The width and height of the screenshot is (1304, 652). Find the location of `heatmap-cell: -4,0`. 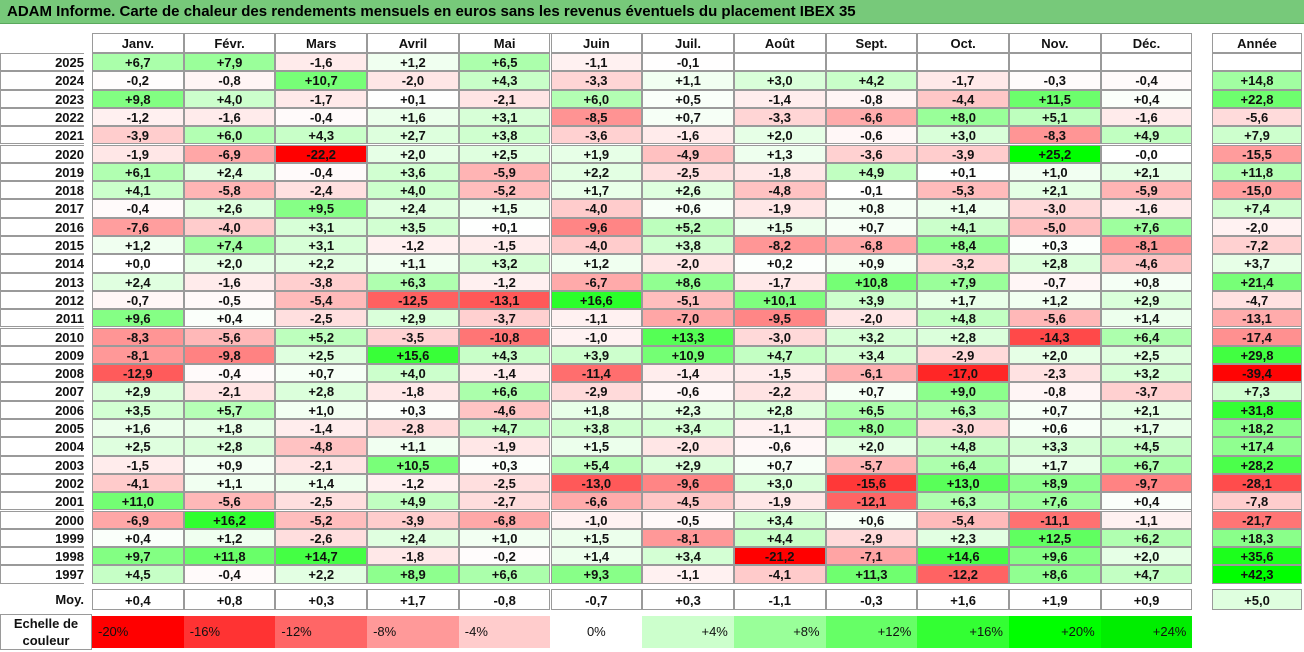

heatmap-cell: -4,0 is located at coordinates (596, 208).